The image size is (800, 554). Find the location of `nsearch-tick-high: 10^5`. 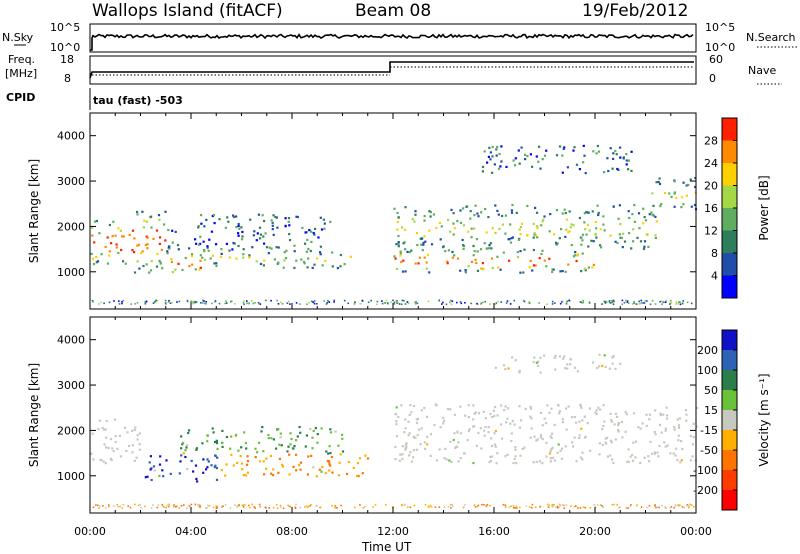

nsearch-tick-high: 10^5 is located at coordinates (720, 27).